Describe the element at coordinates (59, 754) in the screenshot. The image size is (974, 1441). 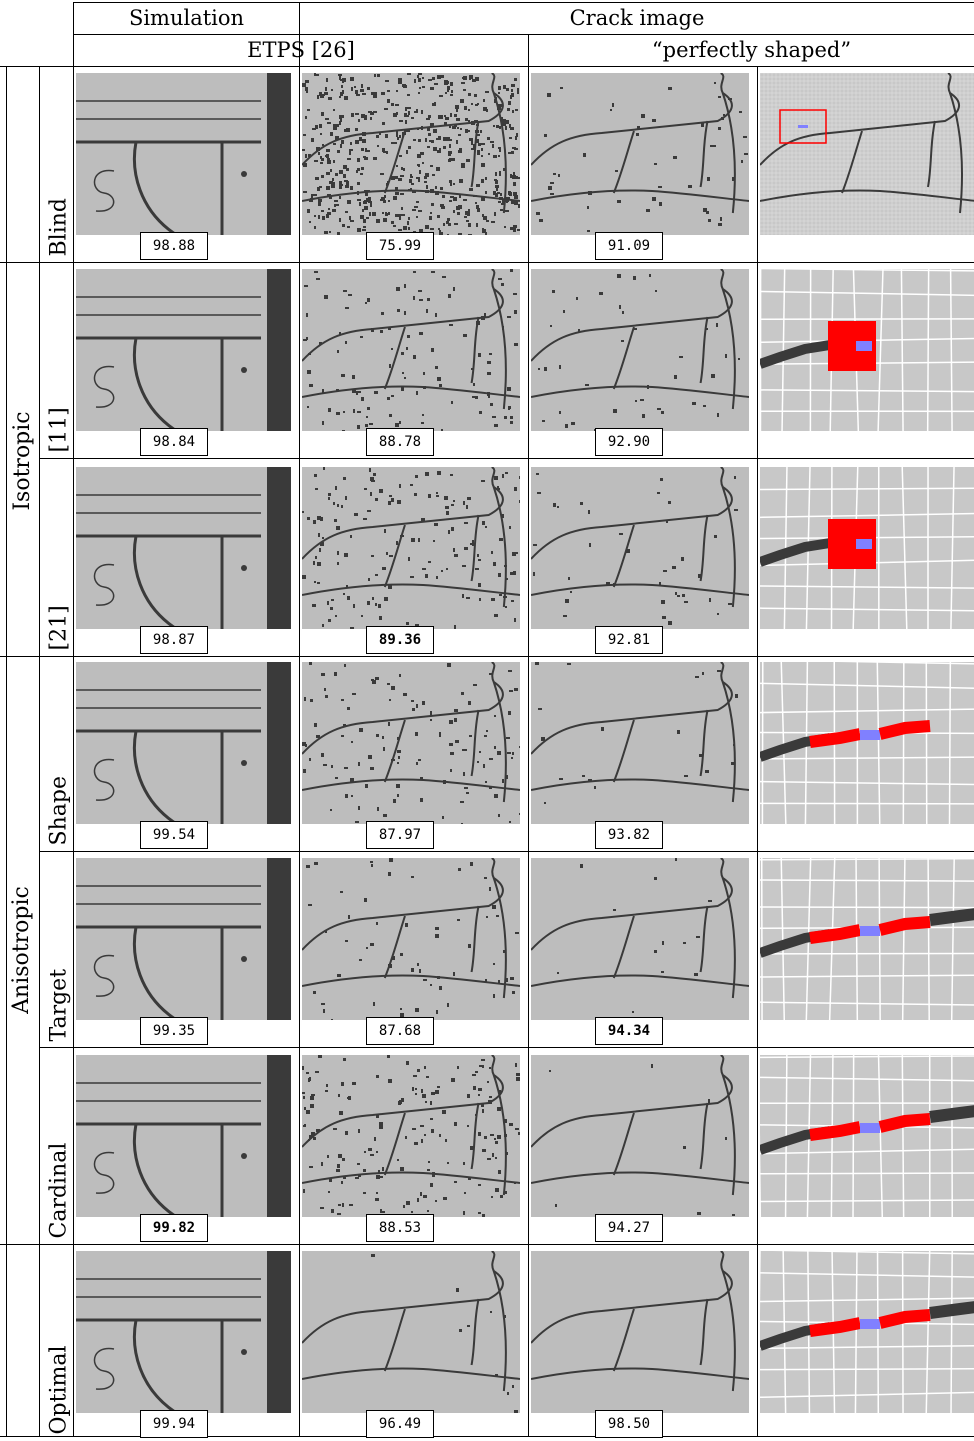
I see `row-label-shape: Shape` at that location.